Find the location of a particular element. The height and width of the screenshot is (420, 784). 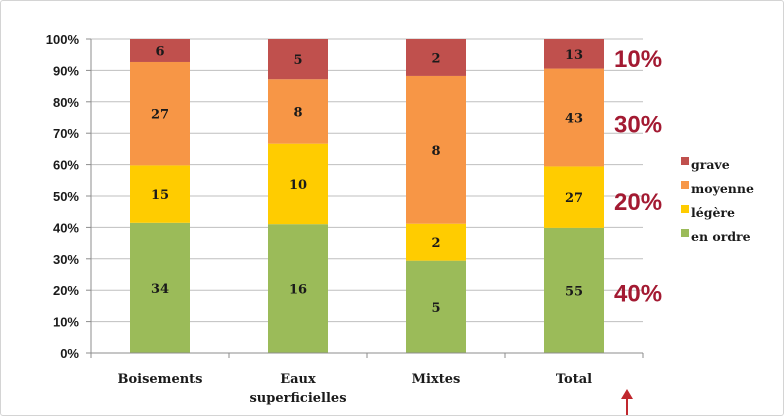

annotation-légère: 20% is located at coordinates (638, 202).